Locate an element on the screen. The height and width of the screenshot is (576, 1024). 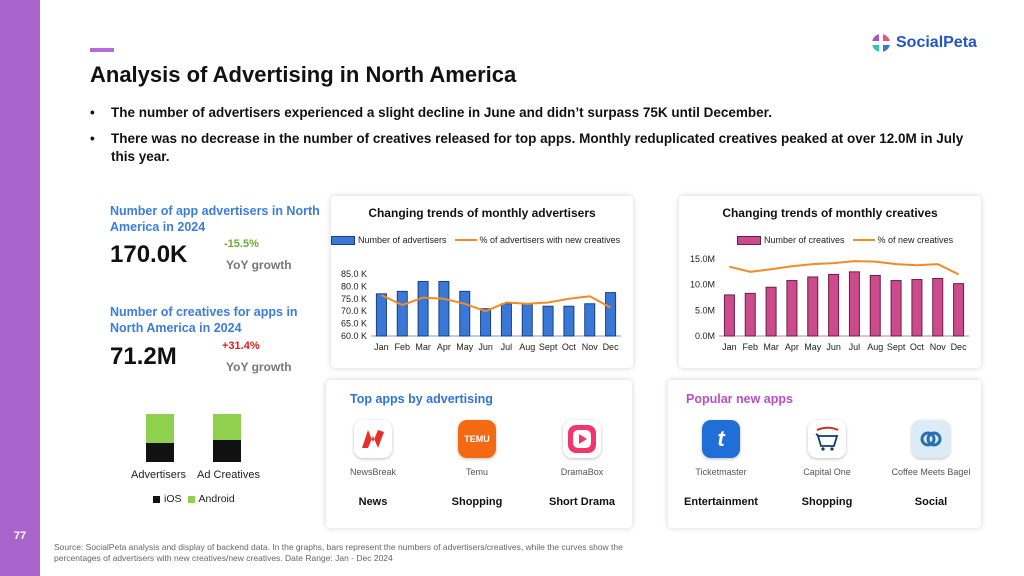
ticketmaster-icon-text: t is located at coordinates (721, 438).